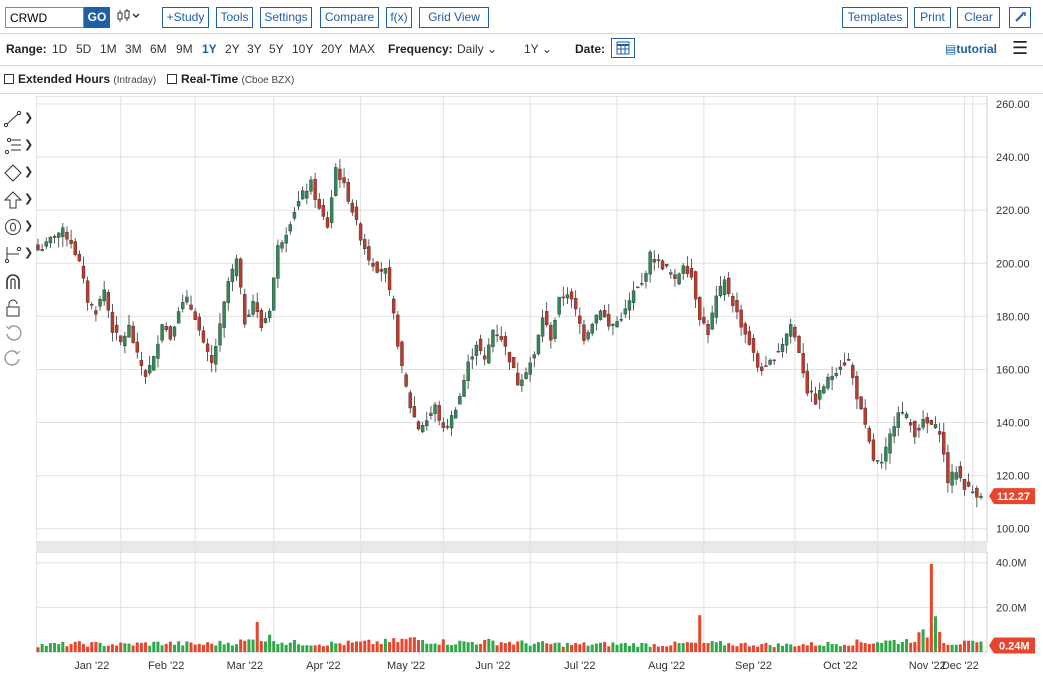 This screenshot has height=689, width=1043. What do you see at coordinates (129, 17) in the screenshot?
I see `chart-type-selector` at bounding box center [129, 17].